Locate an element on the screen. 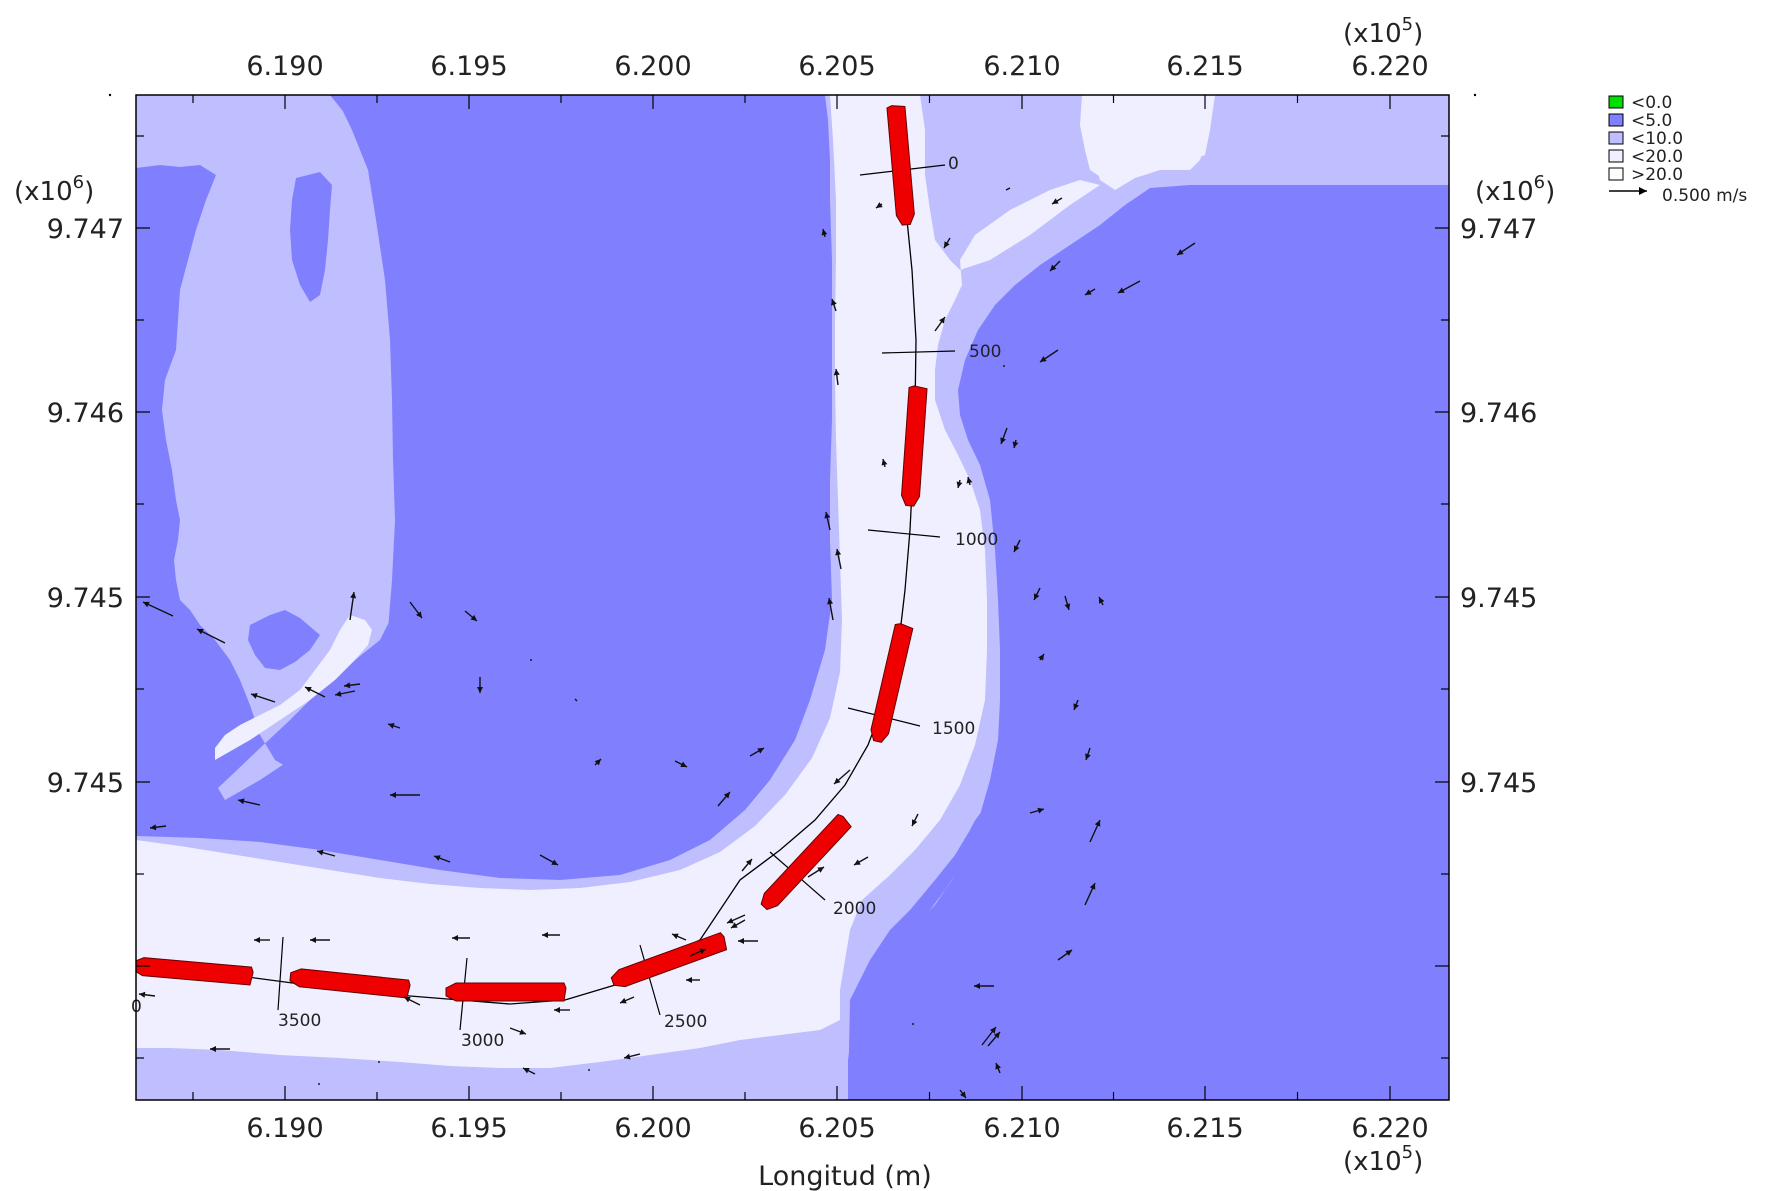 This screenshot has width=1784, height=1191. x-multiplier-bottom: (x105) is located at coordinates (1383, 1159).